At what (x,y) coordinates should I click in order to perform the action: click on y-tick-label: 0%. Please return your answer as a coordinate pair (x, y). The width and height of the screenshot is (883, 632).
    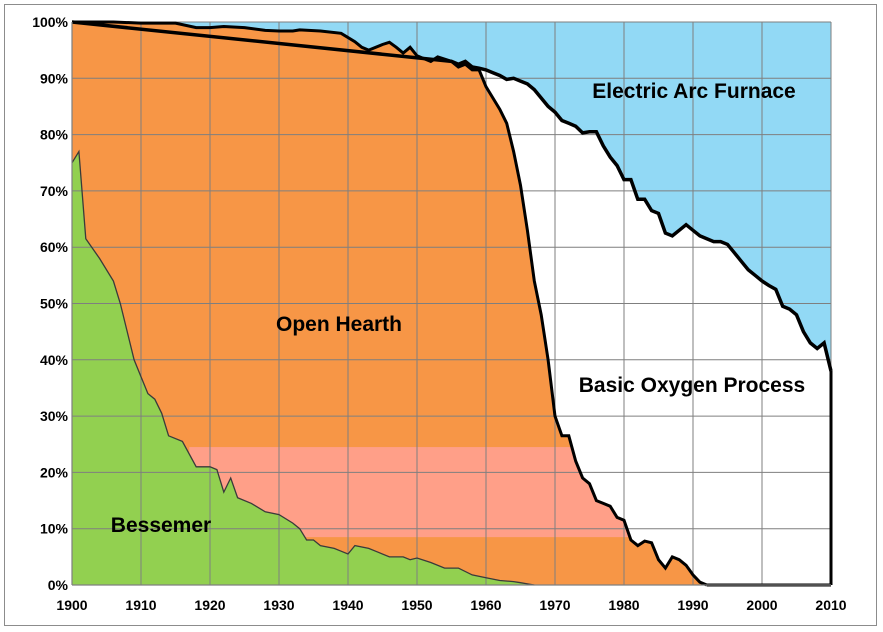
    Looking at the image, I should click on (58, 585).